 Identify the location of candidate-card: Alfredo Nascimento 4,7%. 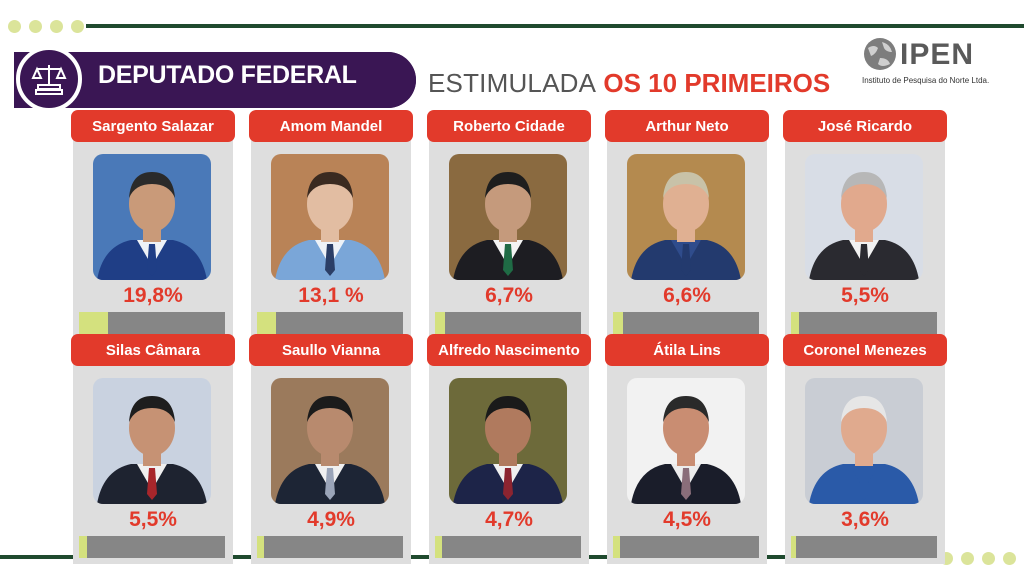
(509, 449).